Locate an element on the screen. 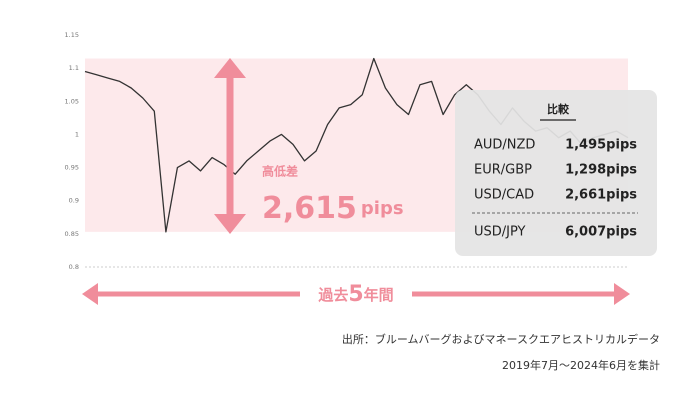 The height and width of the screenshot is (408, 700). y-tick-label: 1 is located at coordinates (77, 134).